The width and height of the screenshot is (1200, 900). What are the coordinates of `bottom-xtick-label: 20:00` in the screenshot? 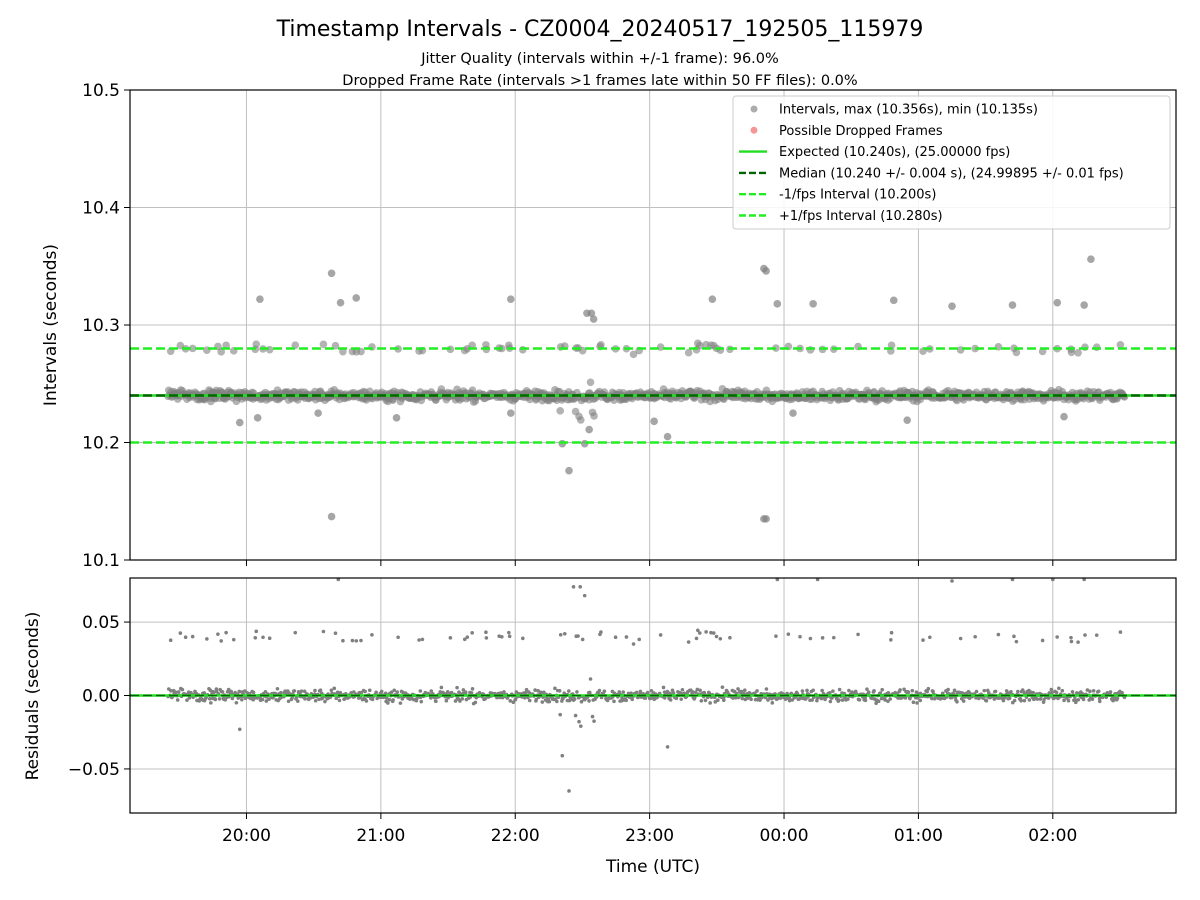 It's located at (246, 836).